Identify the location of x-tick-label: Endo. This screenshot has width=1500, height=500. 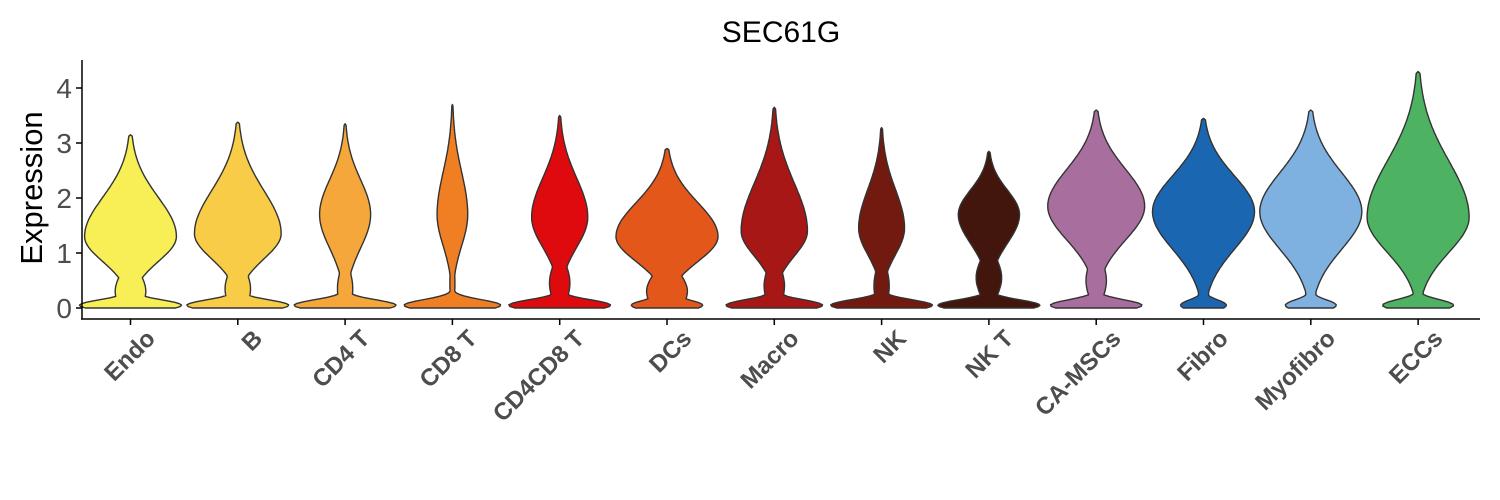
(130, 356).